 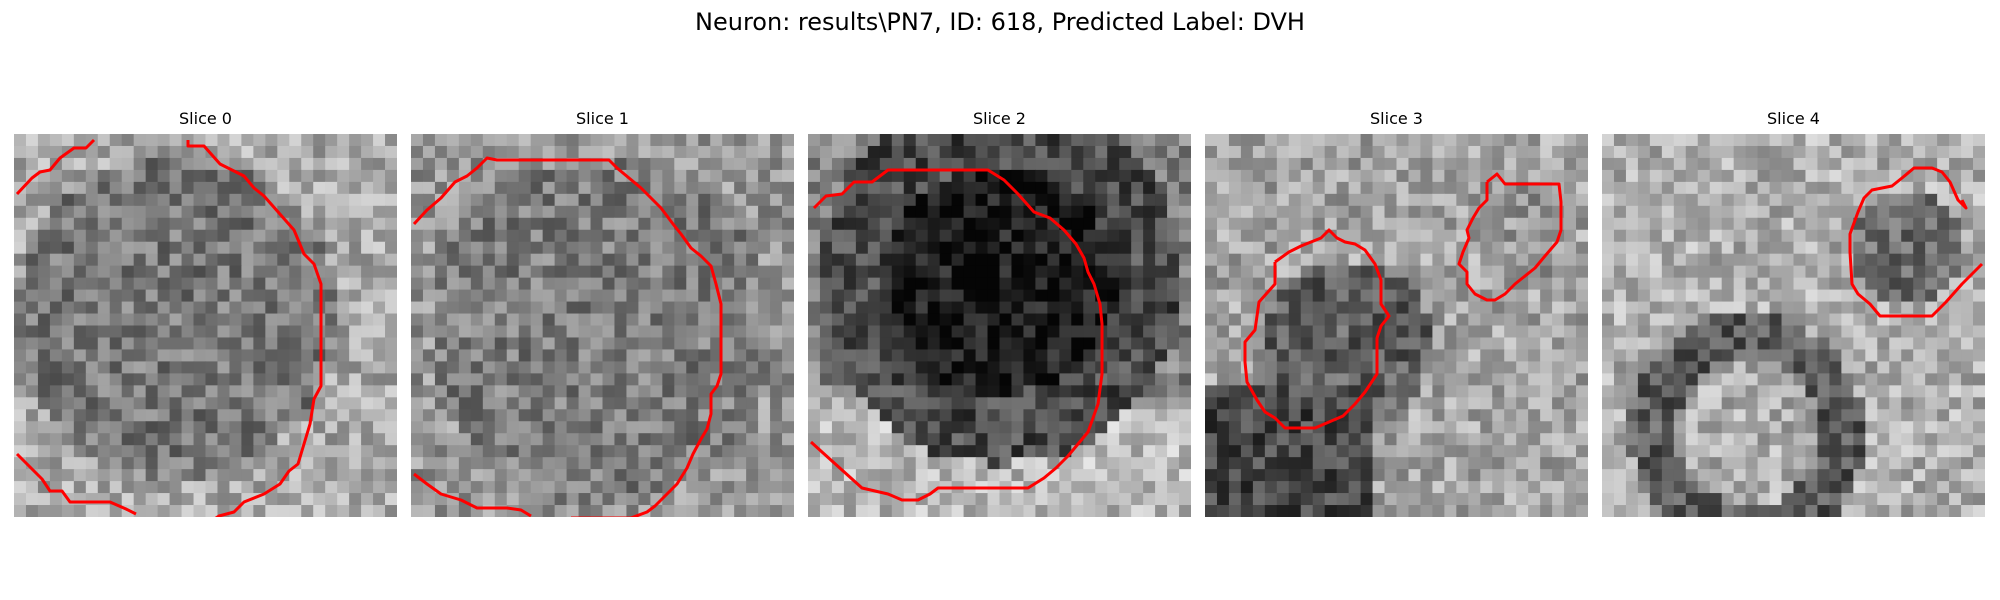 I want to click on slice-title: Slice 0, so click(x=205, y=118).